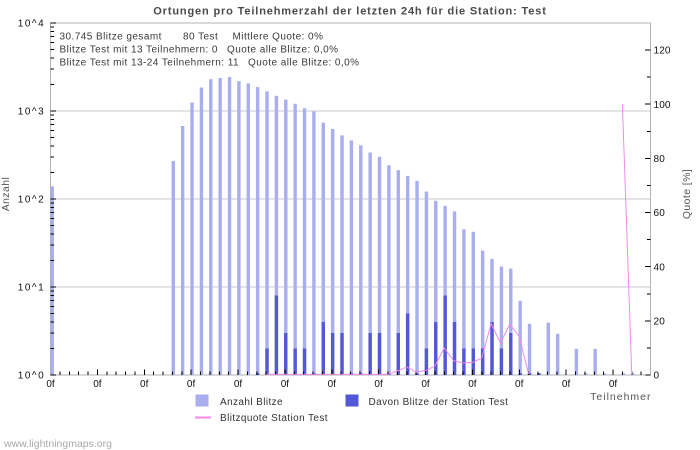 This screenshot has width=700, height=450. I want to click on svg-text: Teilnehmer, so click(620, 397).